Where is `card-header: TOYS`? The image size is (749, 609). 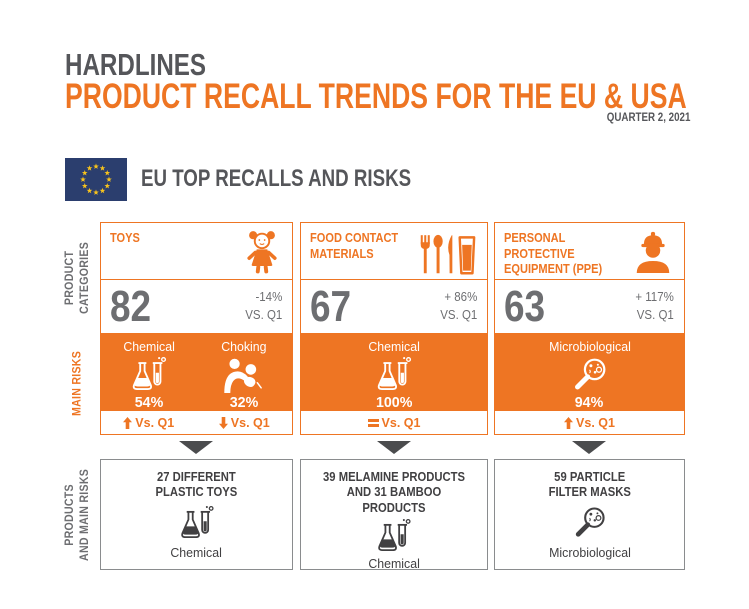 card-header: TOYS is located at coordinates (196, 251).